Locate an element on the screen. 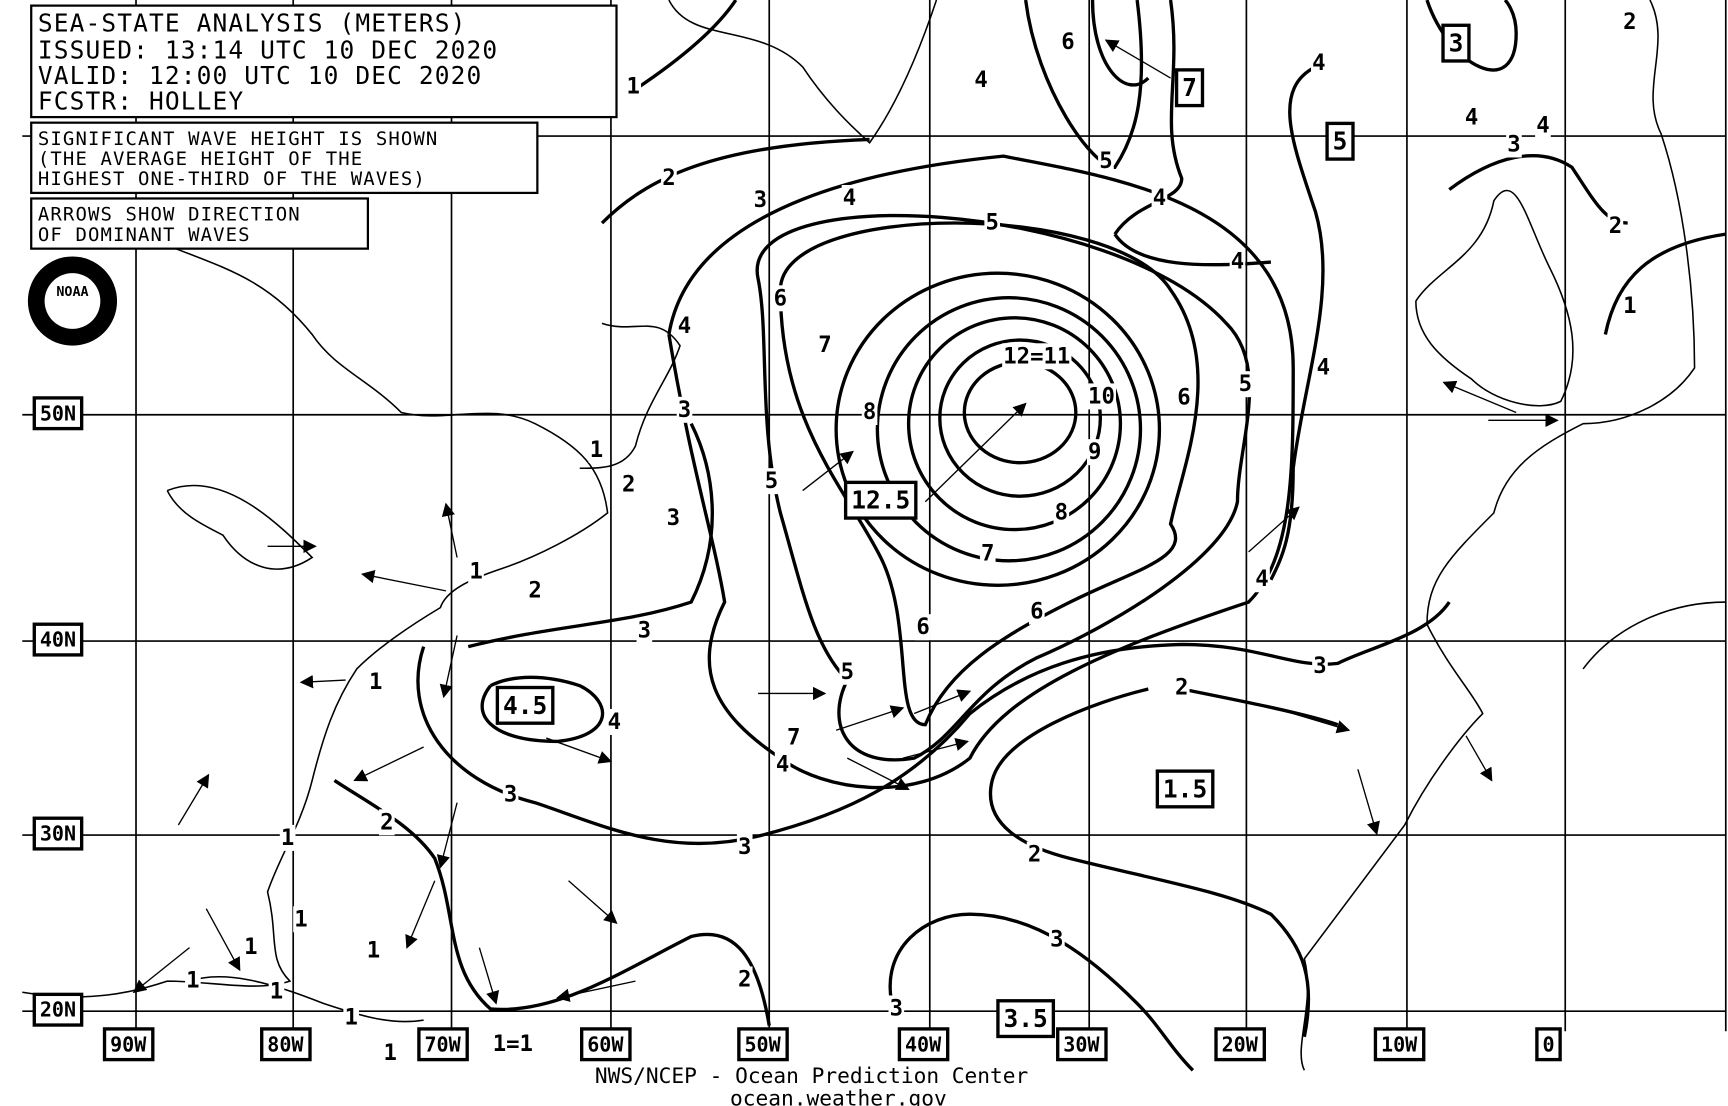 This screenshot has height=1106, width=1728. header-line: VALID: 12:00 UTC 10 DEC 2020 is located at coordinates (260, 75).